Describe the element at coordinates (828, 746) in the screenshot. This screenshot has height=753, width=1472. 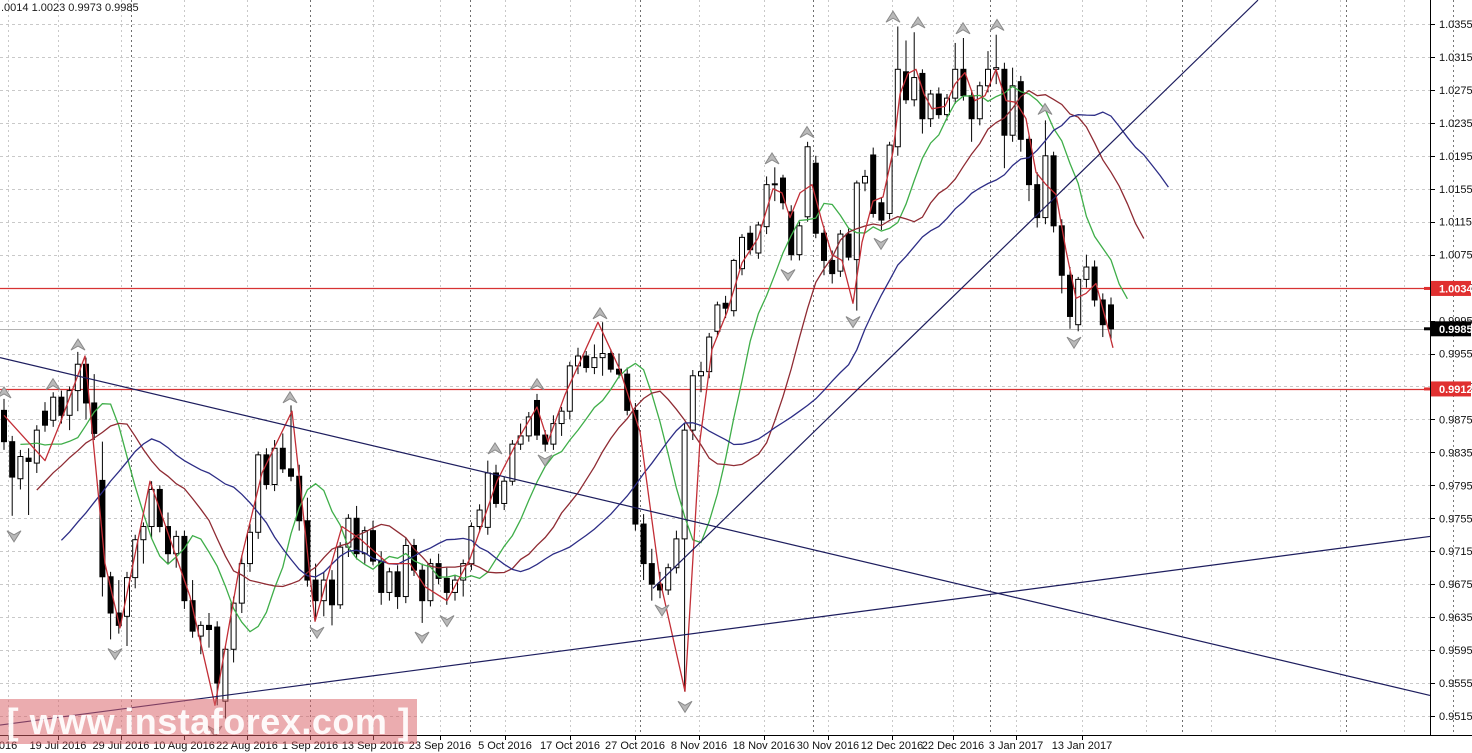
I see `date-tick-label: 30 Nov 2016` at that location.